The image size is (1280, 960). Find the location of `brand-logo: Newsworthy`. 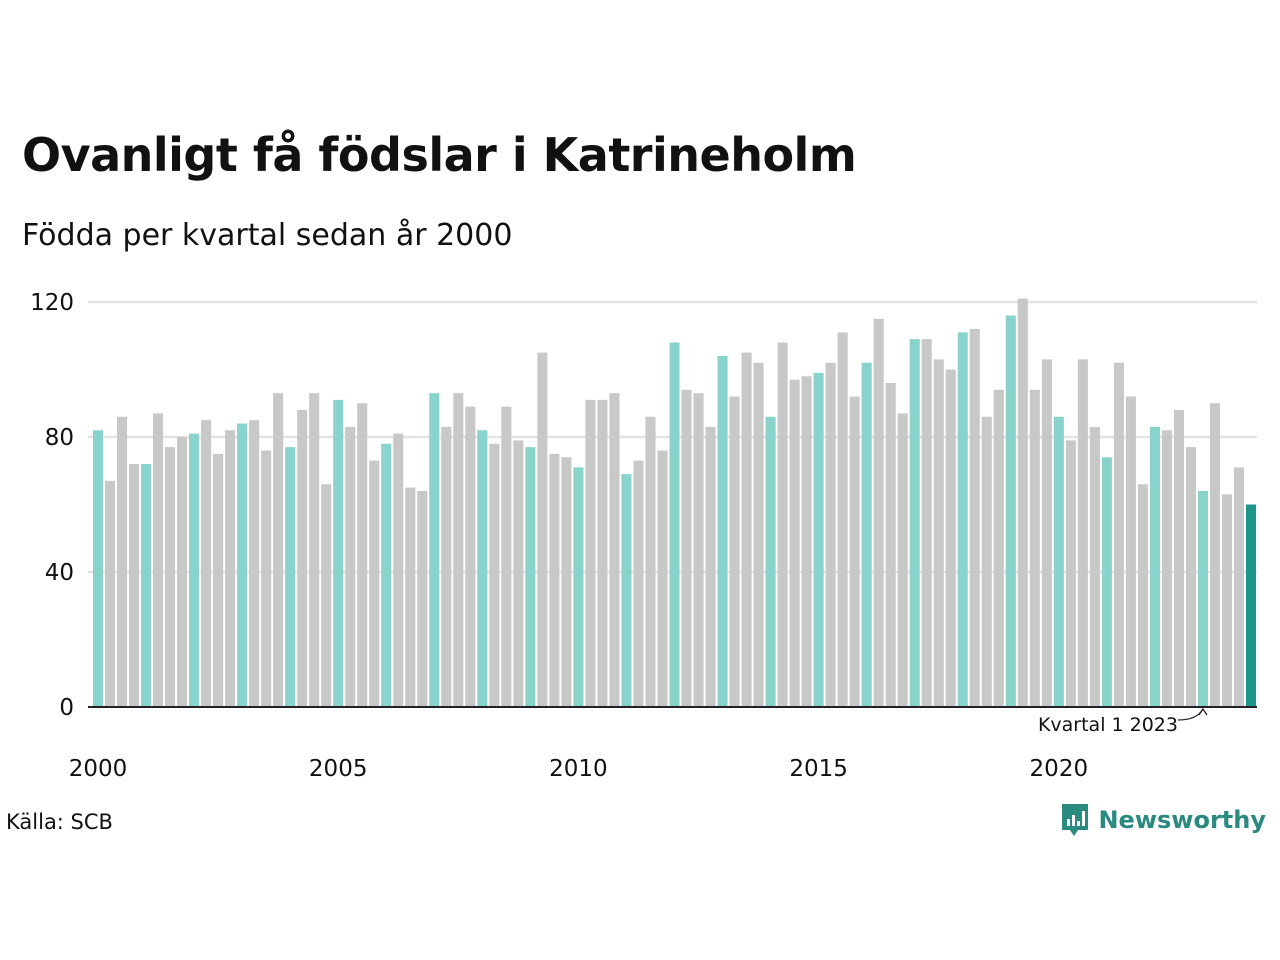

brand-logo: Newsworthy is located at coordinates (1163, 820).